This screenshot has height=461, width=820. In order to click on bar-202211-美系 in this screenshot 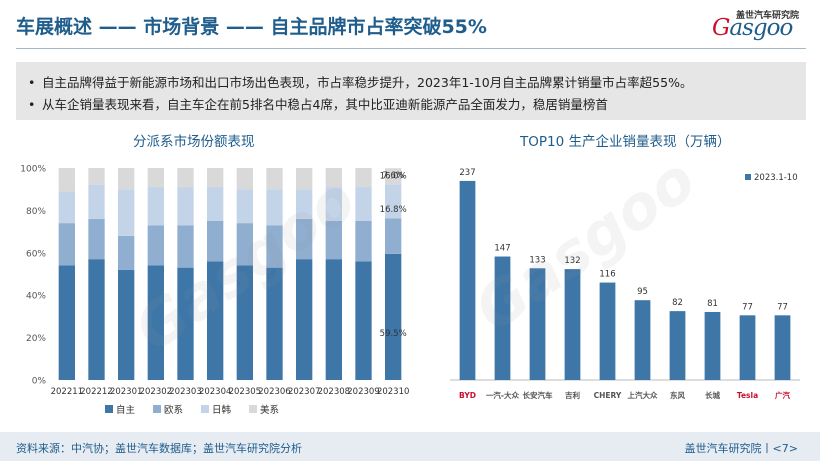, I will do `click(66, 180)`.